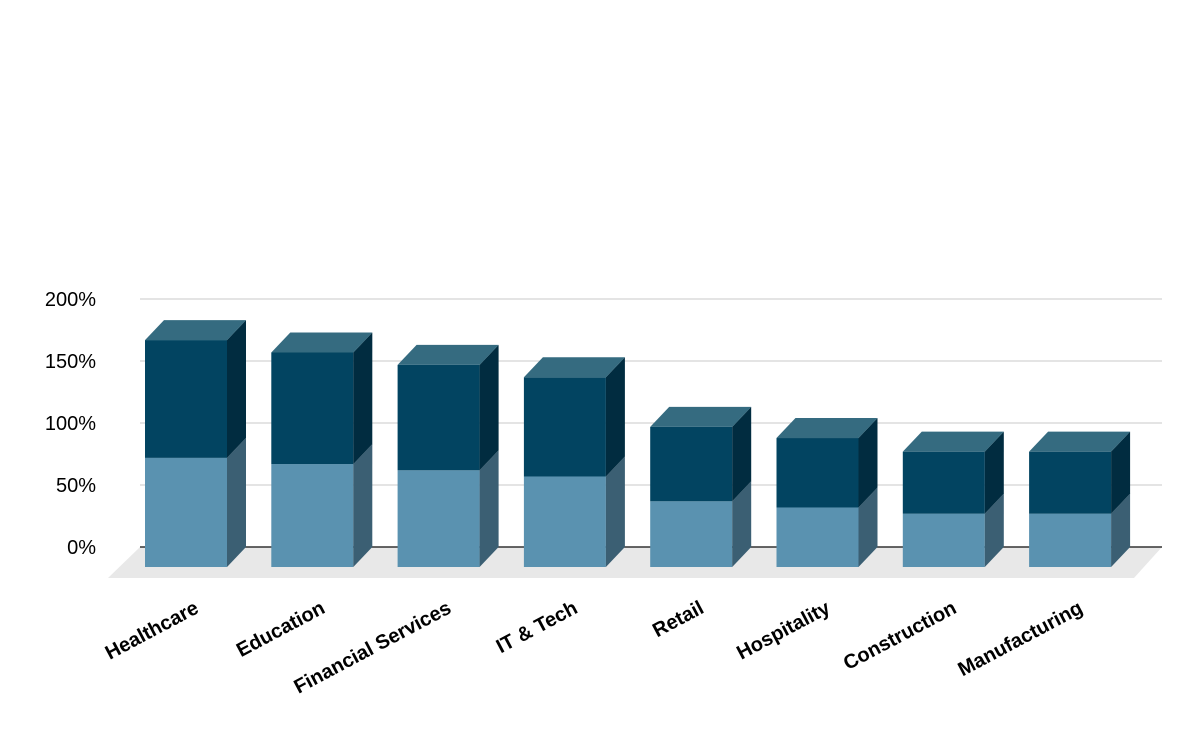 This screenshot has height=742, width=1200. Describe the element at coordinates (1020, 639) in the screenshot. I see `x-category-label: Manufacturing` at that location.